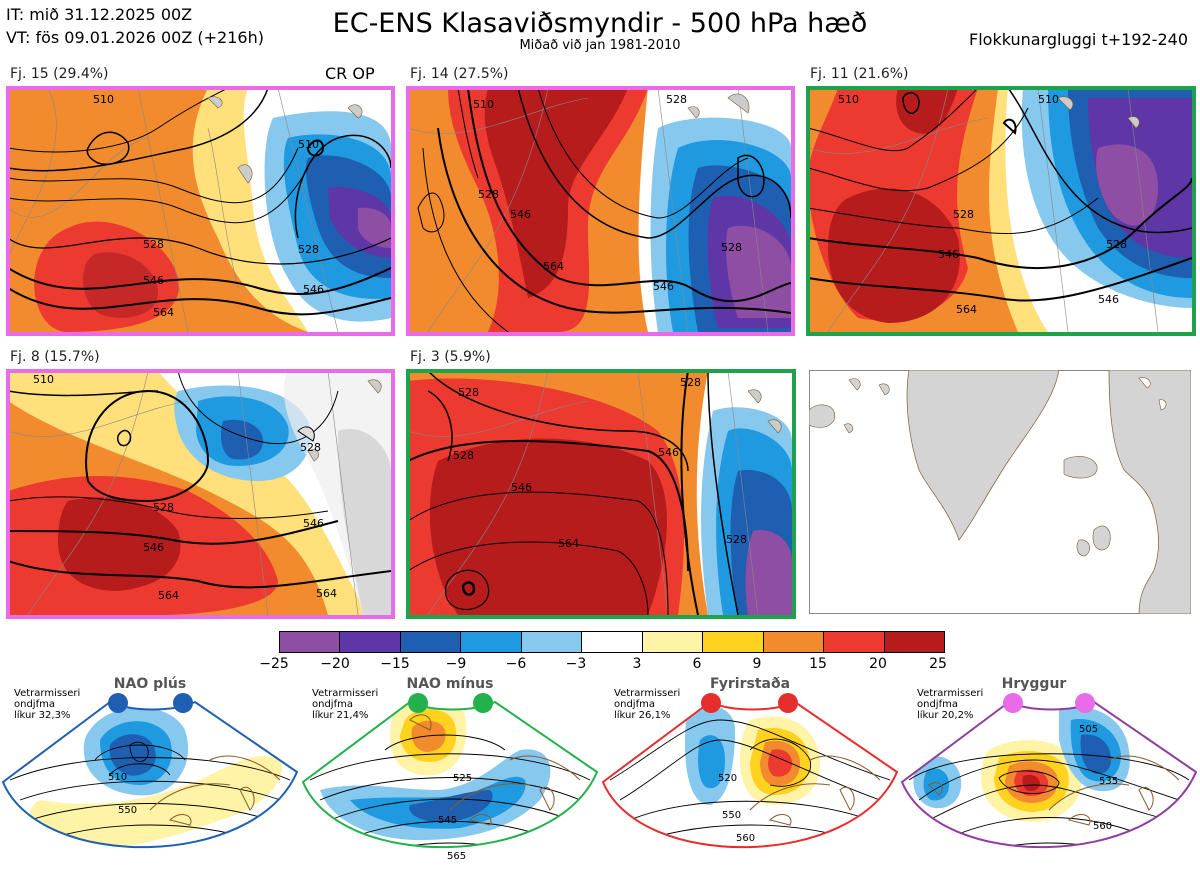  I want to click on colorbar-tick-label: 6, so click(697, 664).